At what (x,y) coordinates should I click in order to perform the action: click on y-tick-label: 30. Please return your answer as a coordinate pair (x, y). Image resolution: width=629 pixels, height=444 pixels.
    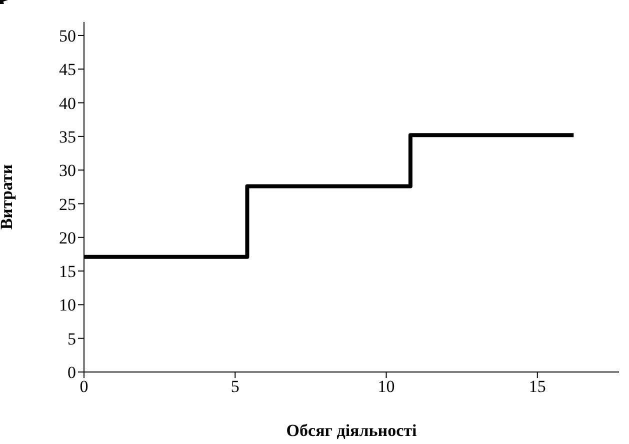
    Looking at the image, I should click on (67, 170).